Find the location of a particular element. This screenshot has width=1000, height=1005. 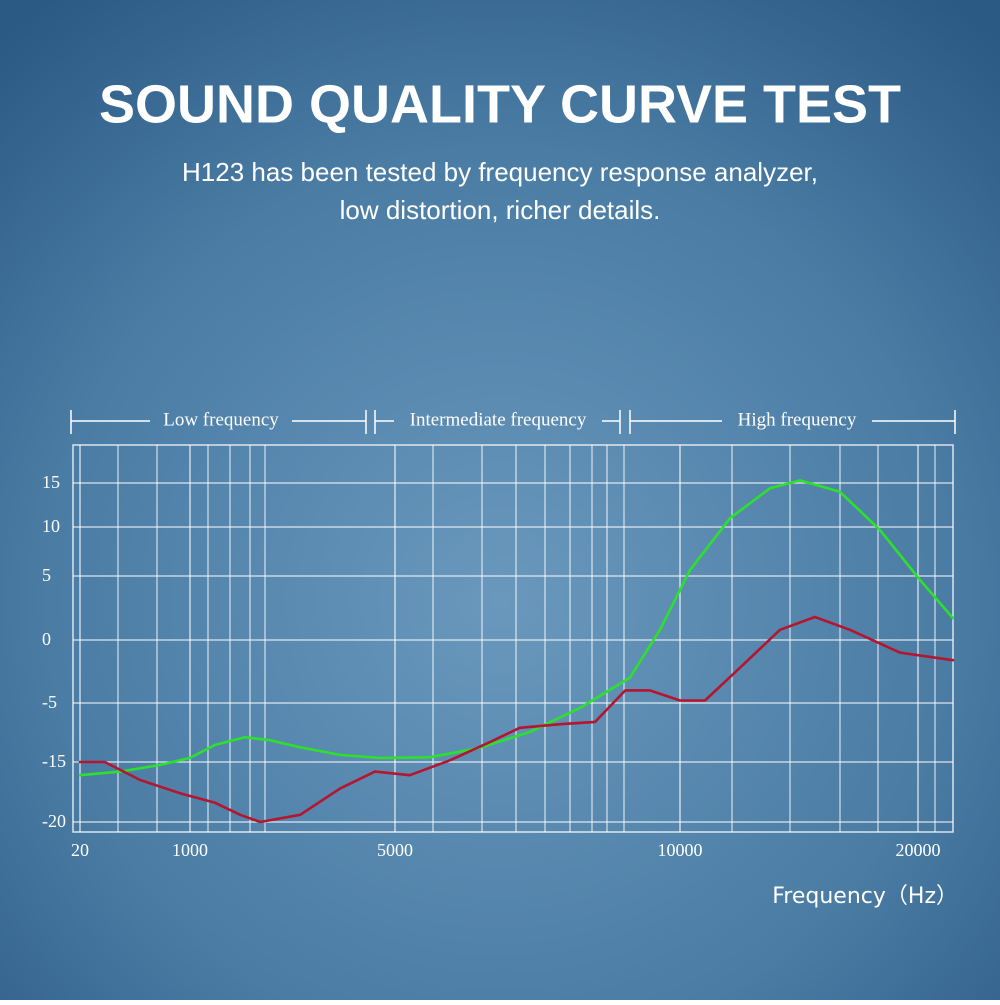

band-label: High frequency is located at coordinates (797, 419).